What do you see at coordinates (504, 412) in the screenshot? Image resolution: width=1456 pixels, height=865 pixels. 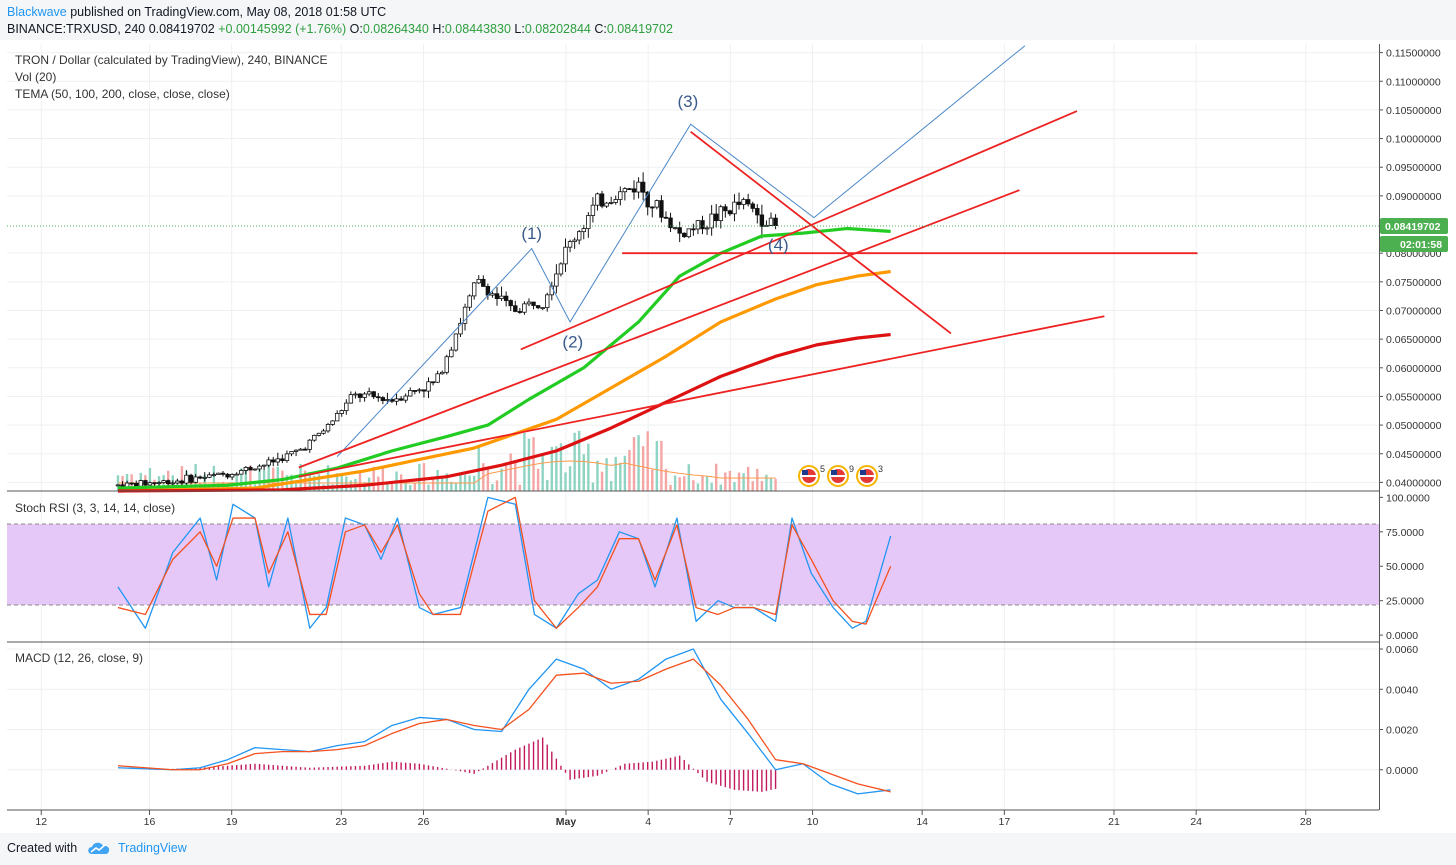 I see `tema-line` at bounding box center [504, 412].